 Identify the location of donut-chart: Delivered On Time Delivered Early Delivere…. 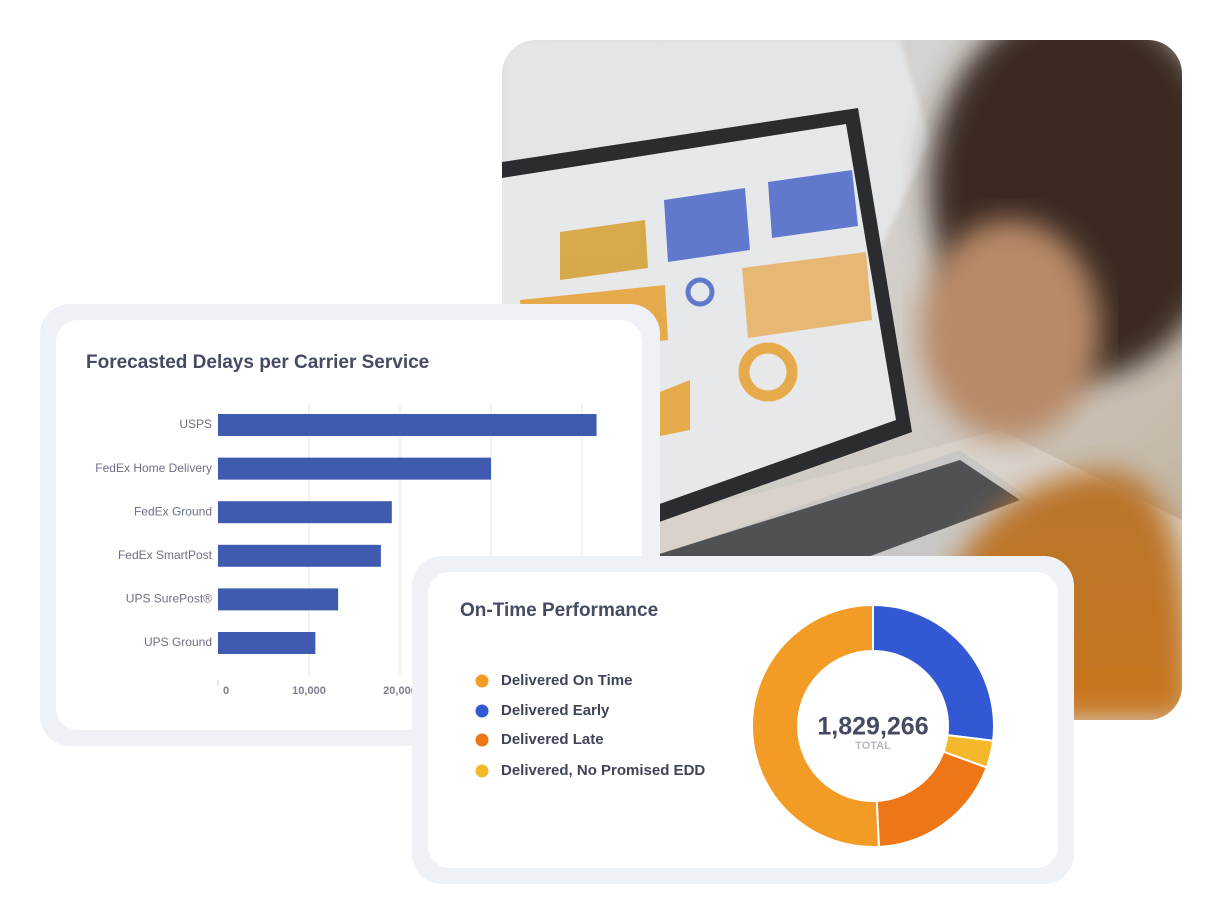
(735, 725).